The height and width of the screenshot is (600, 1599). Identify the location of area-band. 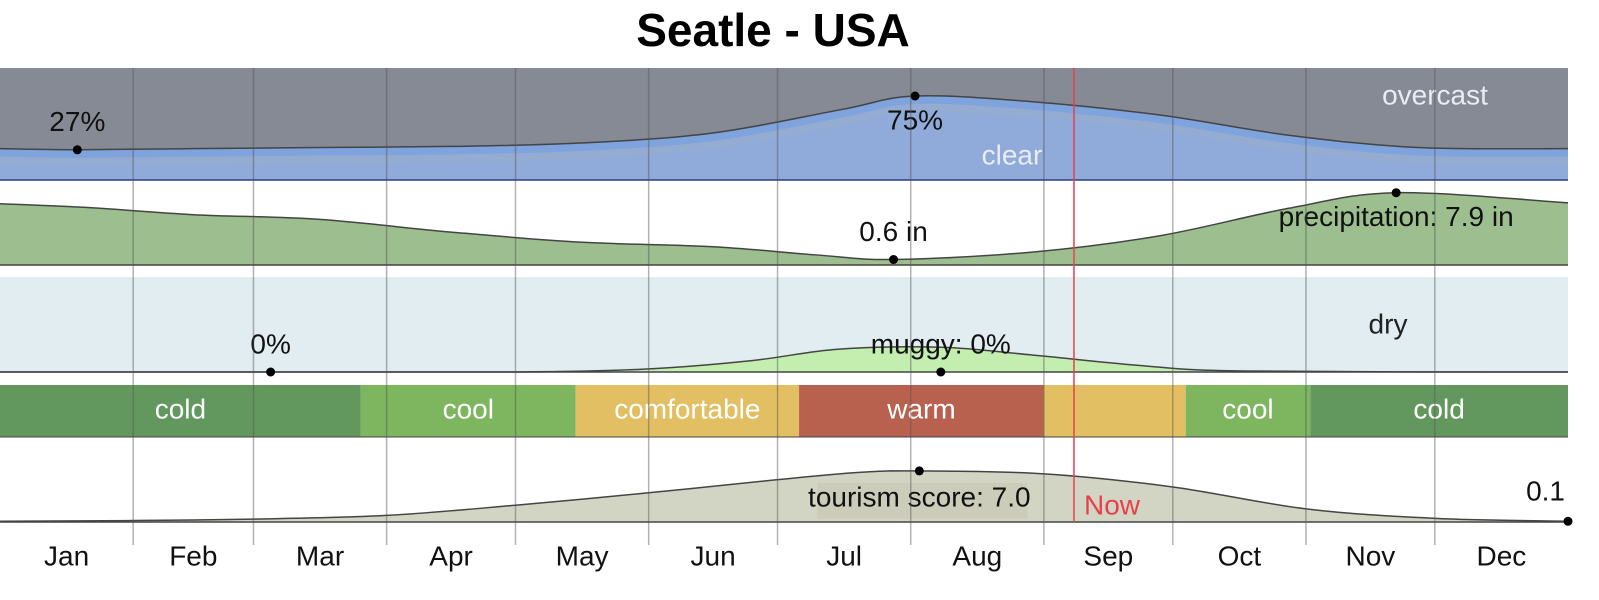
(784, 145).